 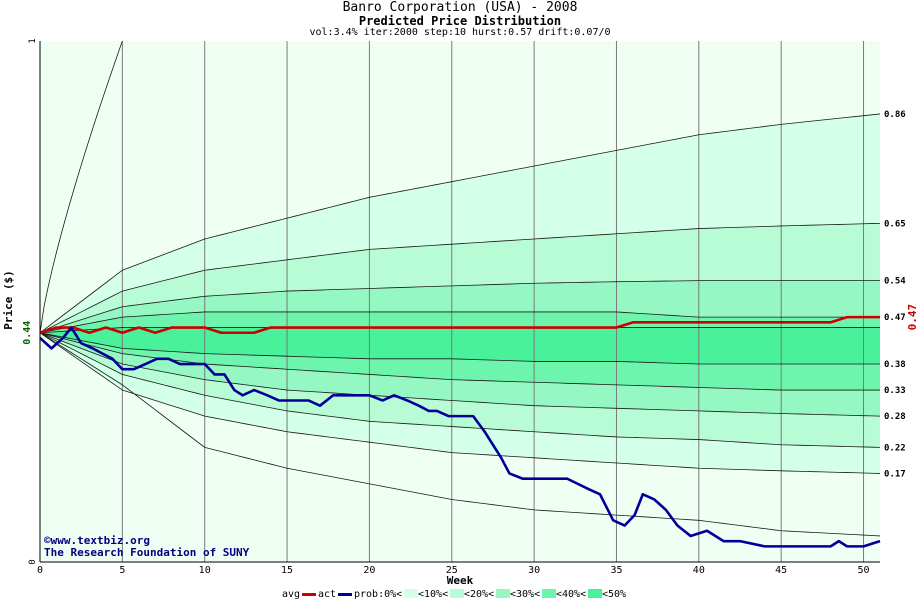 What do you see at coordinates (699, 570) in the screenshot?
I see `x-tick-label: 40` at bounding box center [699, 570].